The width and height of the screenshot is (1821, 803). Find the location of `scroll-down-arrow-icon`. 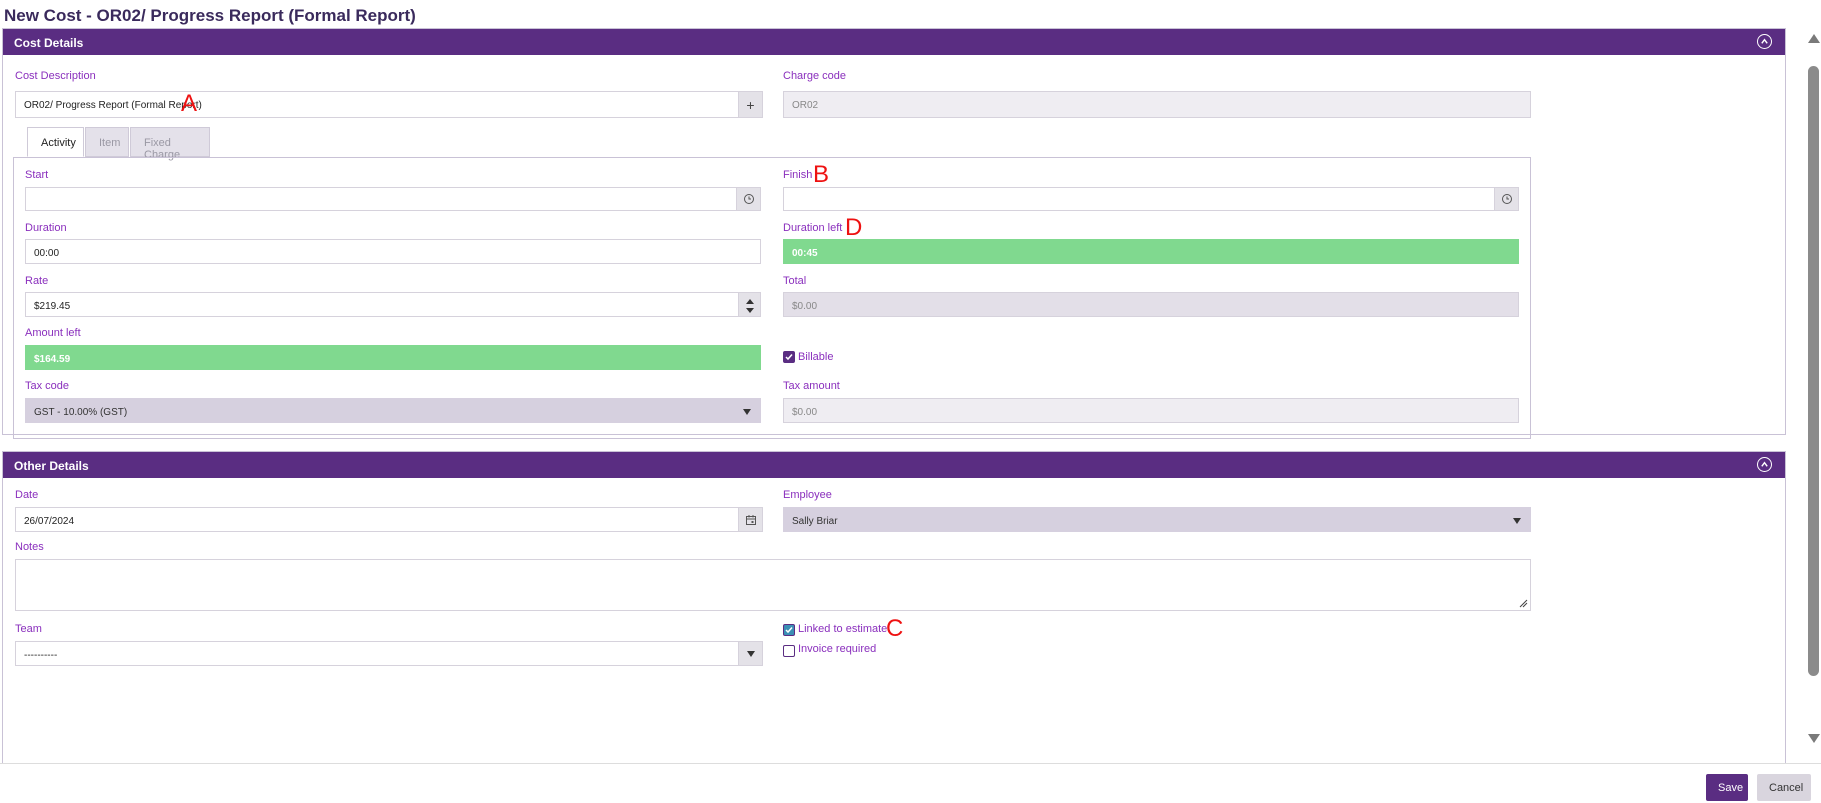

scroll-down-arrow-icon is located at coordinates (1814, 738).